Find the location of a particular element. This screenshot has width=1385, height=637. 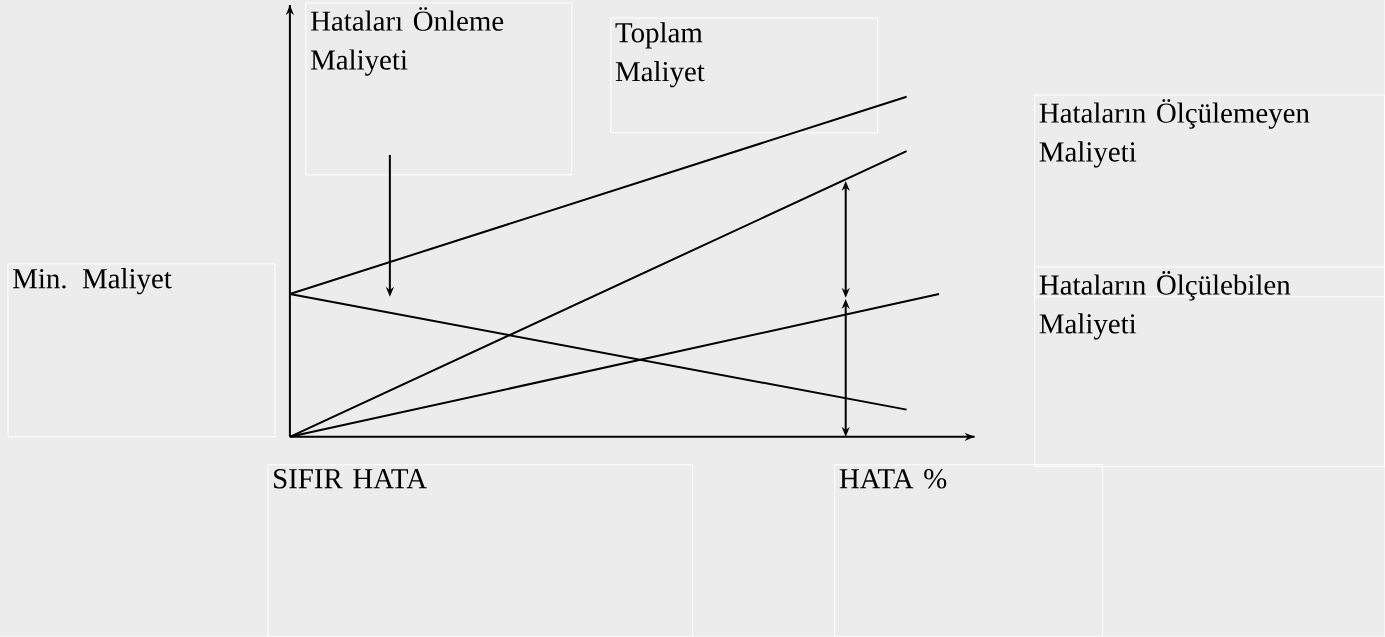

text: Hataları Önleme Maliyeti is located at coordinates (407, 41).